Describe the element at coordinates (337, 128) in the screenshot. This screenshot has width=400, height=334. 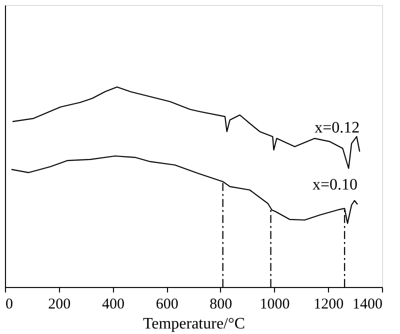
I see `series-label: x=0.12` at that location.